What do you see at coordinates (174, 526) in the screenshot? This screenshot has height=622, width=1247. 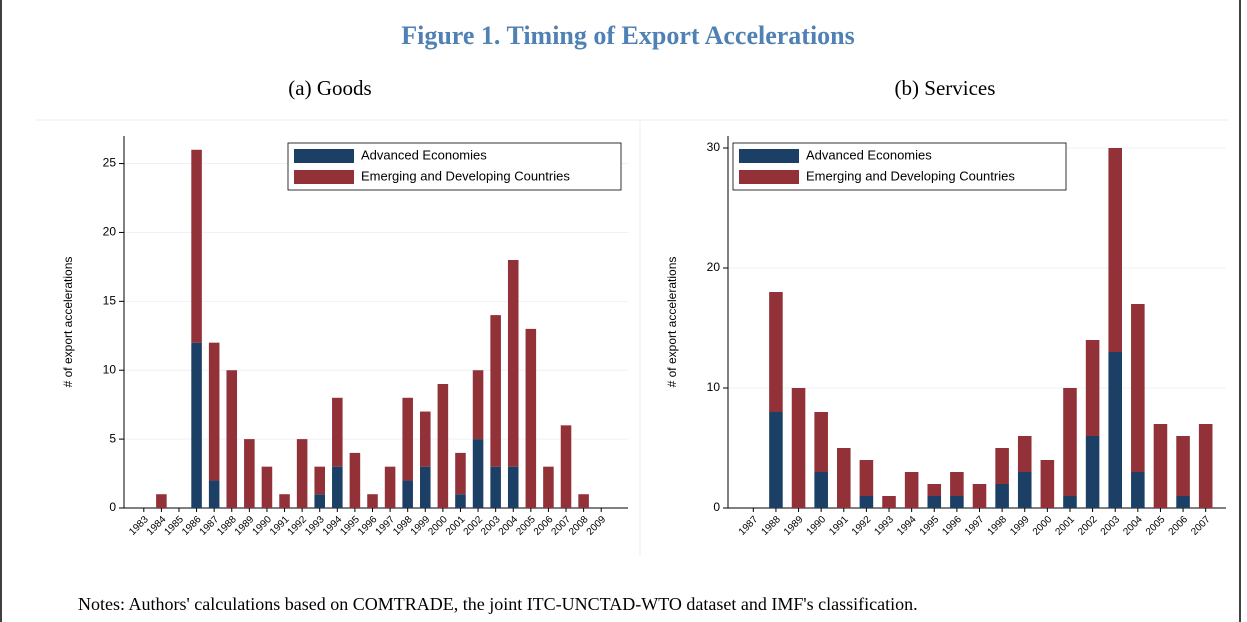 I see `x-tick-label: 1985` at bounding box center [174, 526].